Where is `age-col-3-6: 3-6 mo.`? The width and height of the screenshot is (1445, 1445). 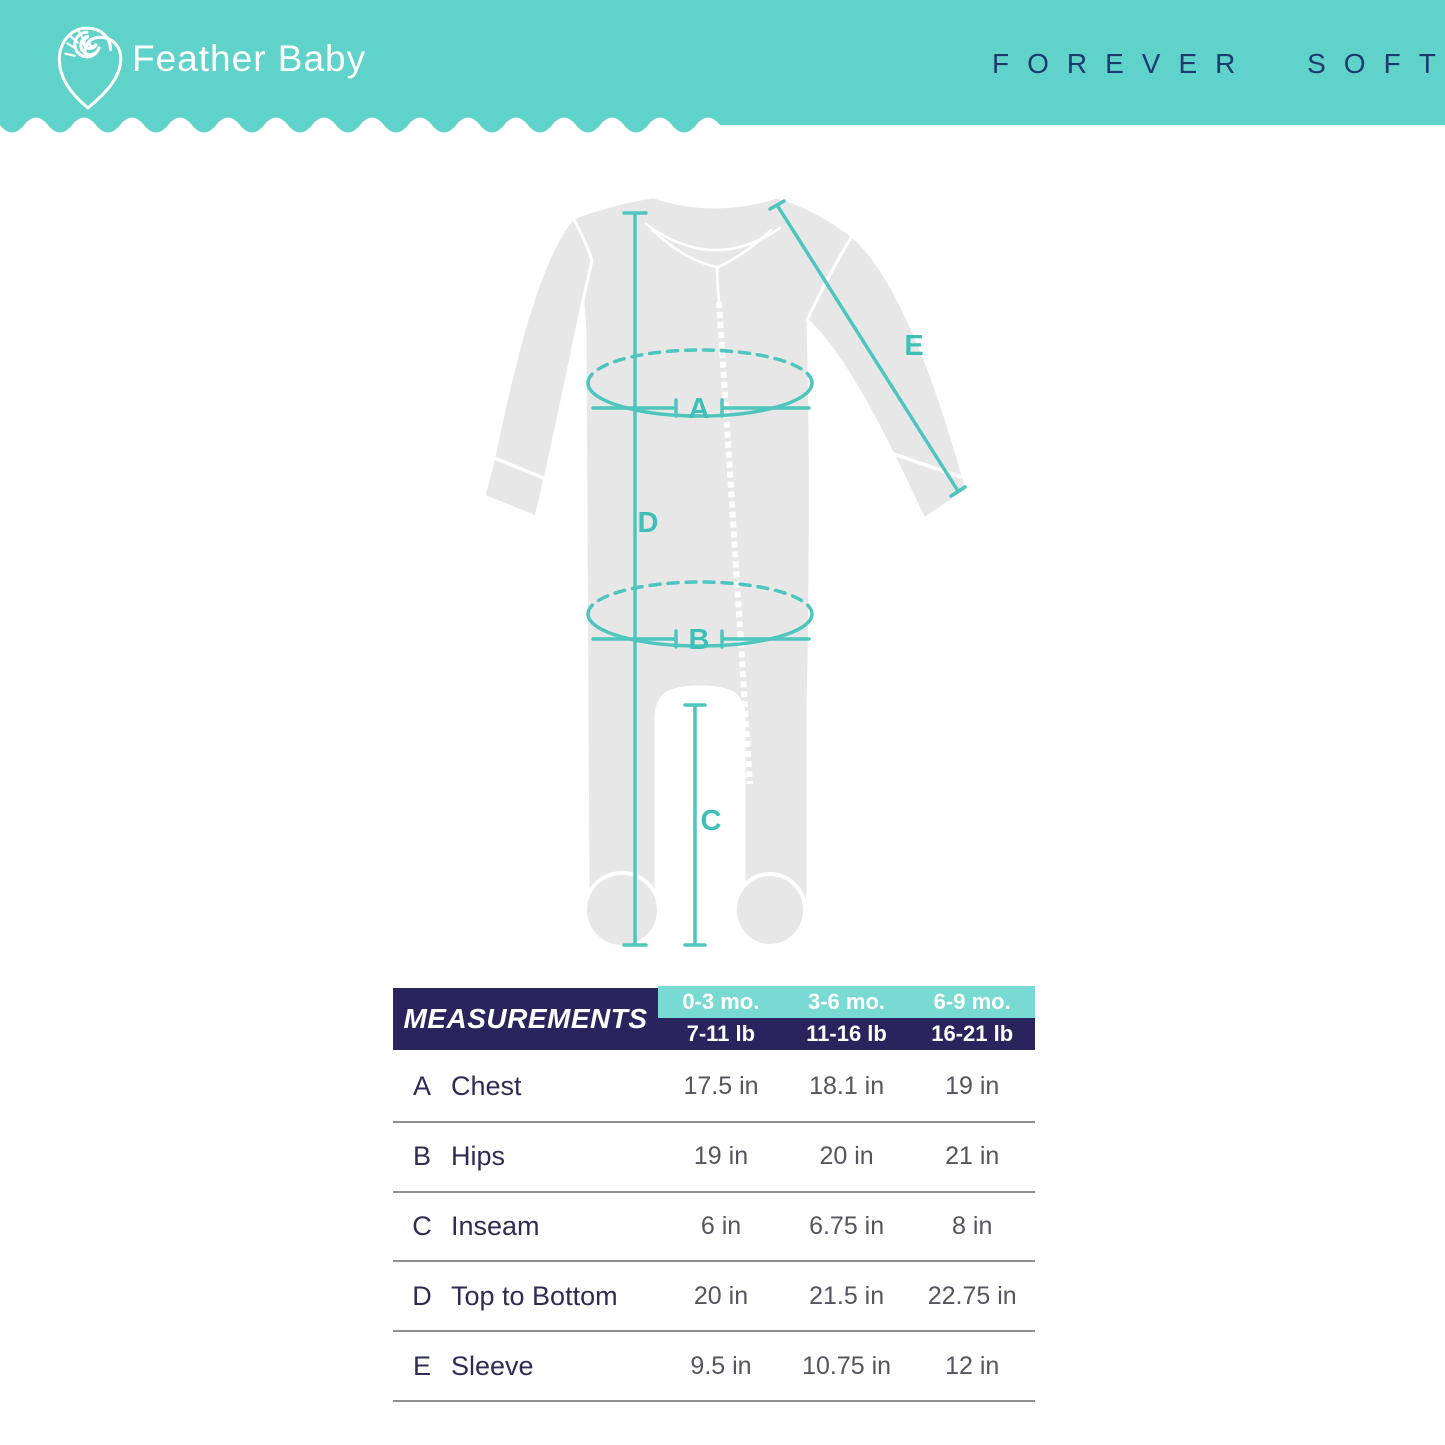 age-col-3-6: 3-6 mo. is located at coordinates (846, 1001).